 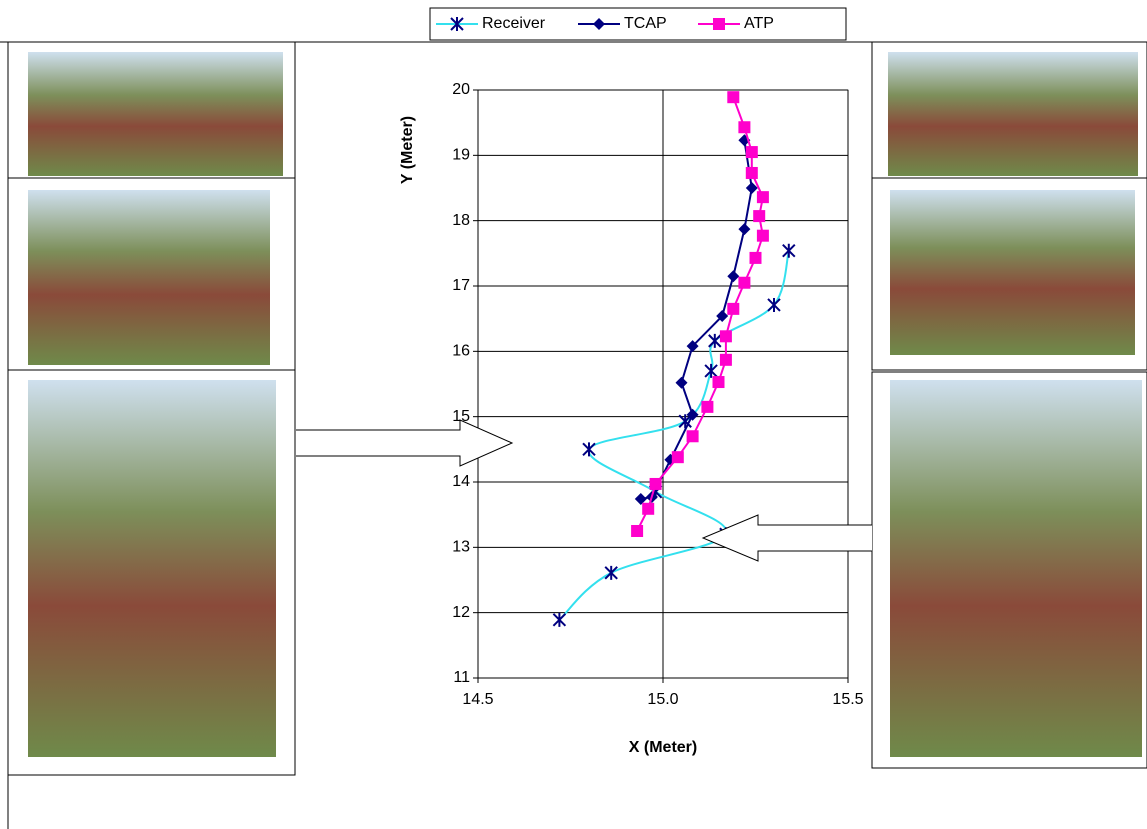 I want to click on x-tick-label: 15.0, so click(x=662, y=699).